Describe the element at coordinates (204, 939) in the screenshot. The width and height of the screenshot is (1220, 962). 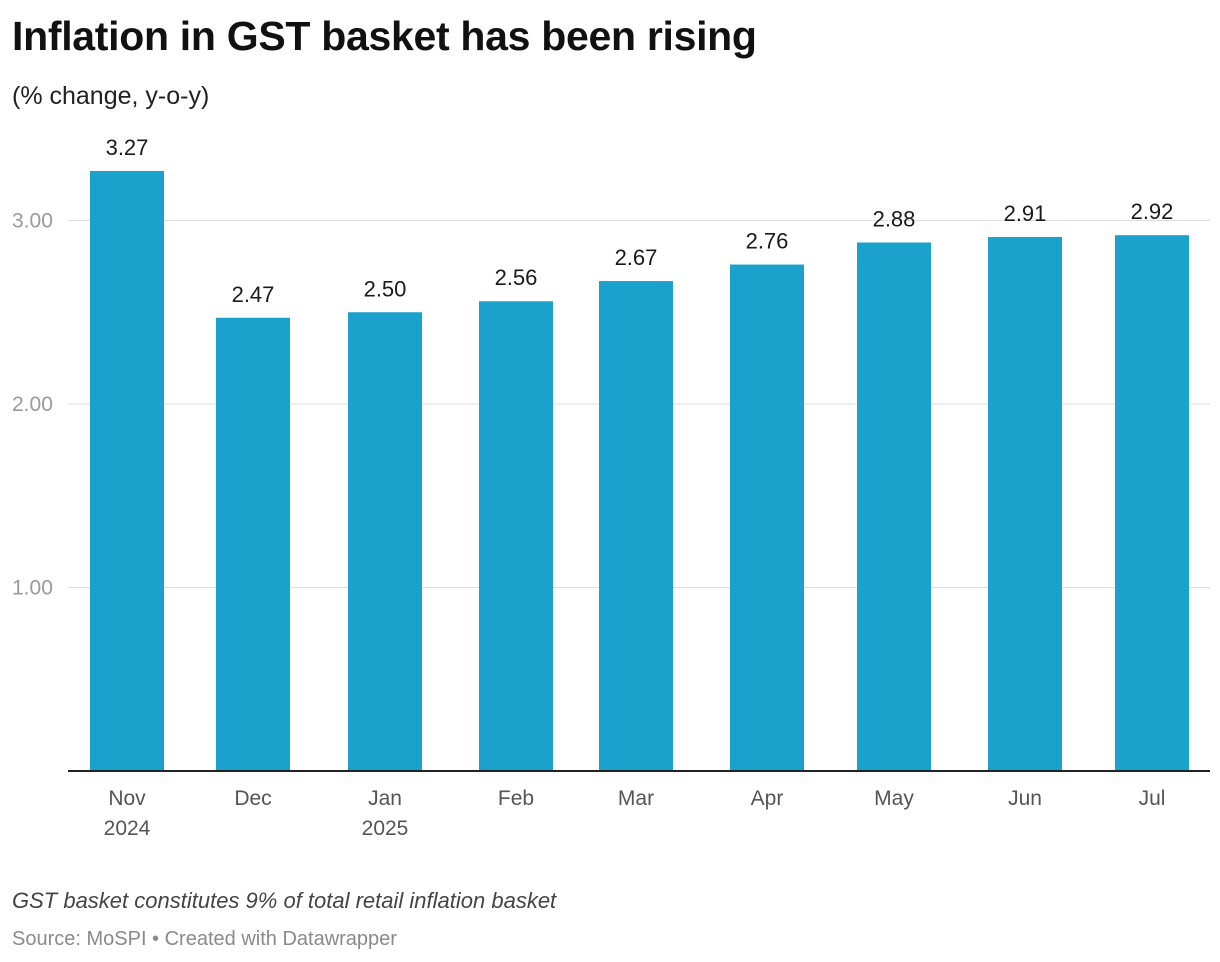
I see `chart-source: Source: MoSPI • Created with Datawrapper` at that location.